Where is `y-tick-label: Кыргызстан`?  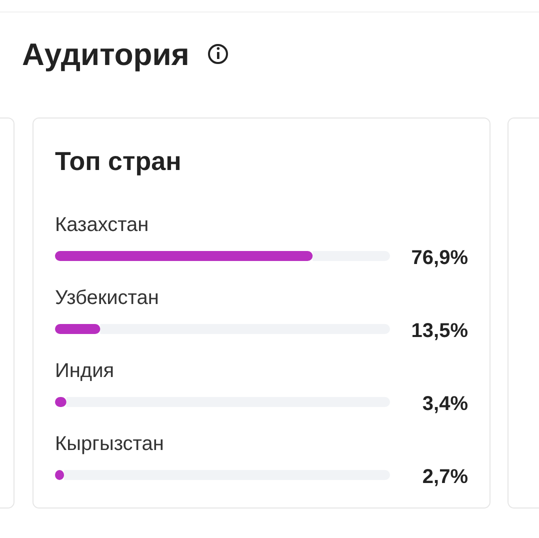 y-tick-label: Кыргызстан is located at coordinates (109, 444).